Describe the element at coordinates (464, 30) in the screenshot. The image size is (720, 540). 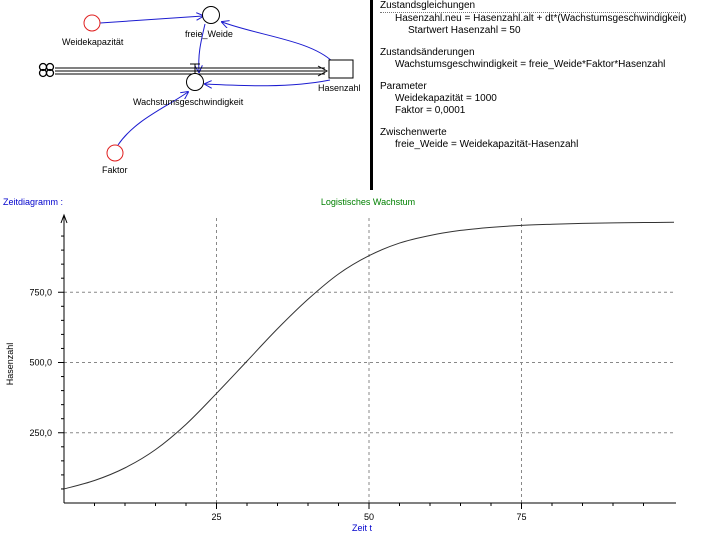
I see `eq-startwert: Startwert Hasenzahl = 50` at that location.